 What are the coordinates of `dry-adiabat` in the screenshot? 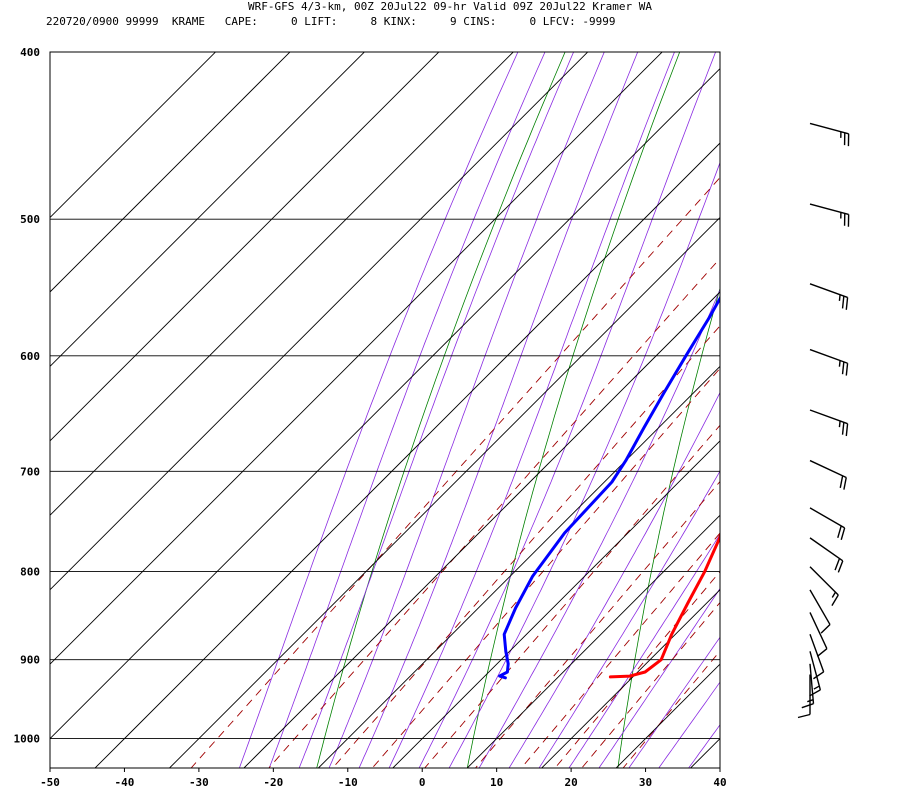 It's located at (834, 404).